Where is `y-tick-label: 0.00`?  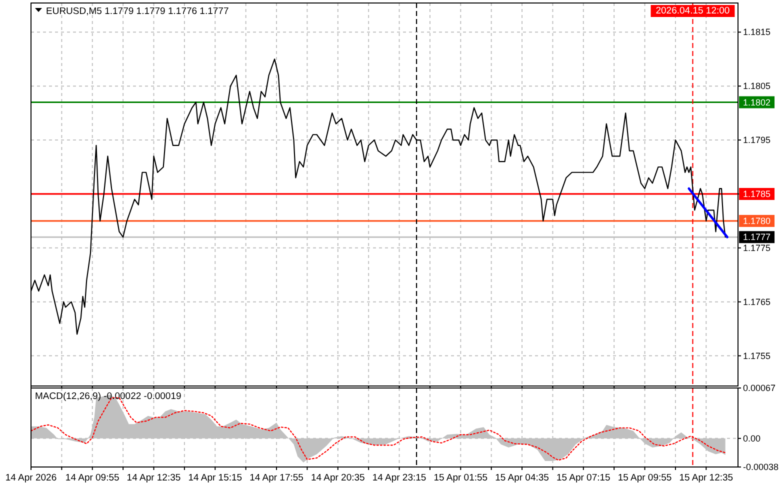 y-tick-label: 0.00 is located at coordinates (752, 438).